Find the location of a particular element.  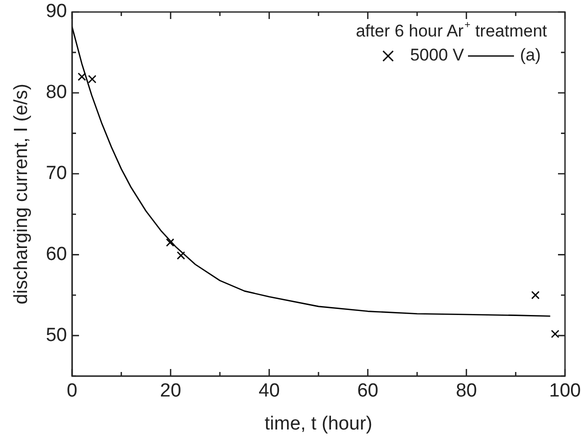

legend-label: 5000 V is located at coordinates (437, 55).